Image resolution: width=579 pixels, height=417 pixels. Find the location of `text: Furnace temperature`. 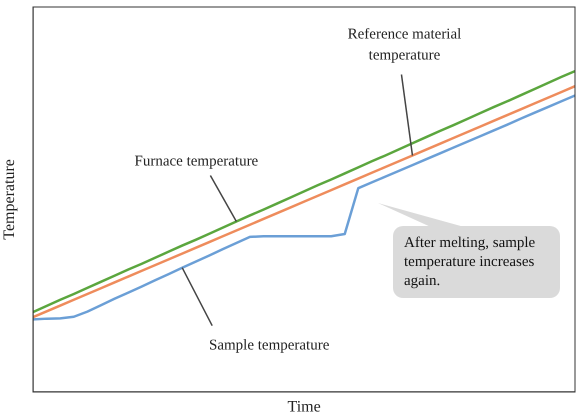

text: Furnace temperature is located at coordinates (196, 161).